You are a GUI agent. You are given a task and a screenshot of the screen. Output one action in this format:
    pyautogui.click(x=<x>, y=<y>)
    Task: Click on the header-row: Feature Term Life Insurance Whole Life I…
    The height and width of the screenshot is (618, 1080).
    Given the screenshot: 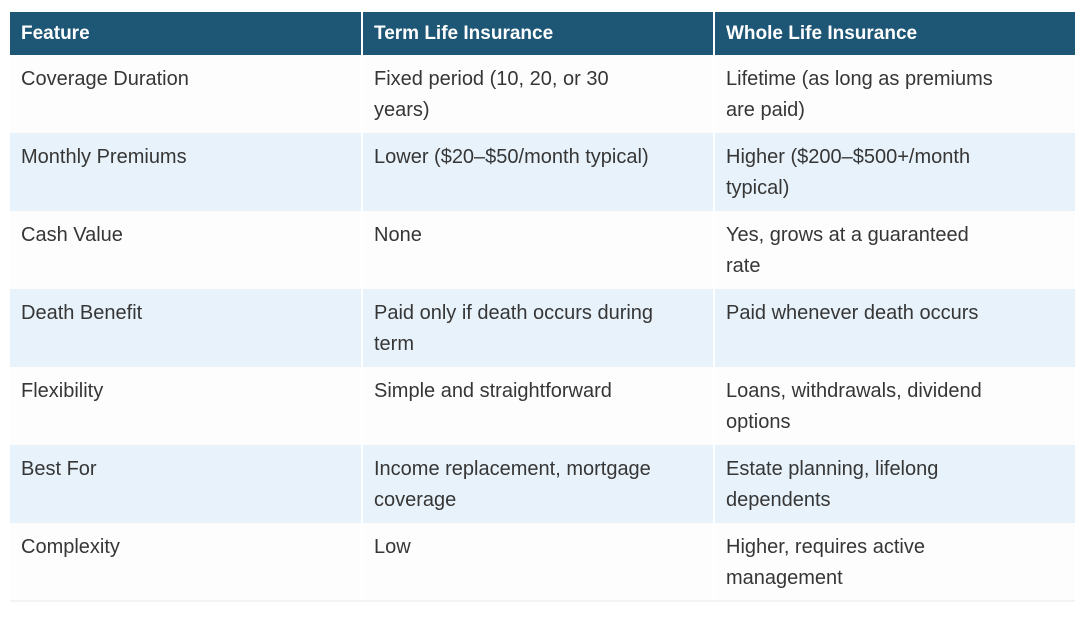 What is the action you would take?
    pyautogui.click(x=542, y=33)
    